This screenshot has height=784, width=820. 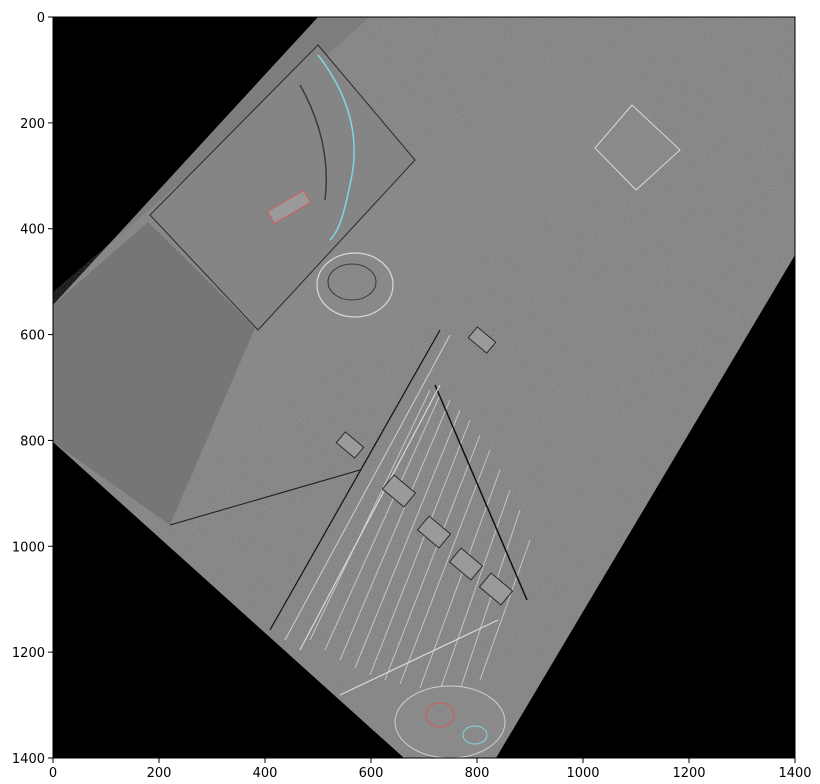 What do you see at coordinates (430, 769) in the screenshot?
I see `x-axis: 0 200 400 600 800 1000 1200 1400` at bounding box center [430, 769].